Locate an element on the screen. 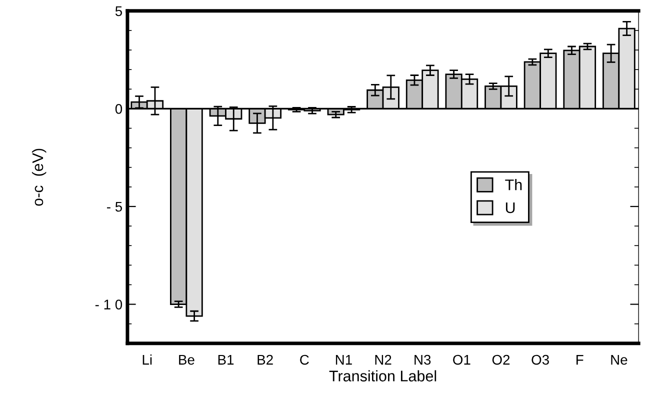 The image size is (647, 404). y-tick-label: - 5 is located at coordinates (114, 207).